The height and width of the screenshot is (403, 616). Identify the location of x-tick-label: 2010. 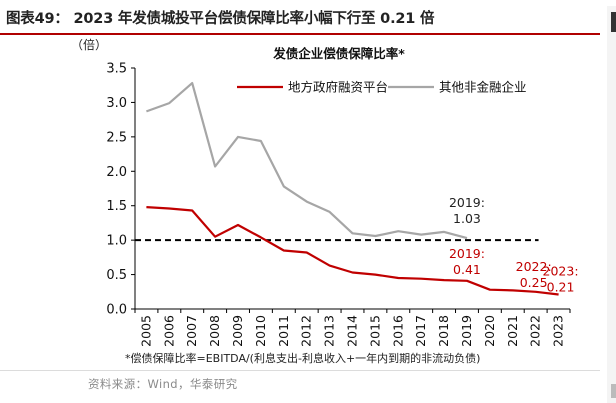
(260, 331).